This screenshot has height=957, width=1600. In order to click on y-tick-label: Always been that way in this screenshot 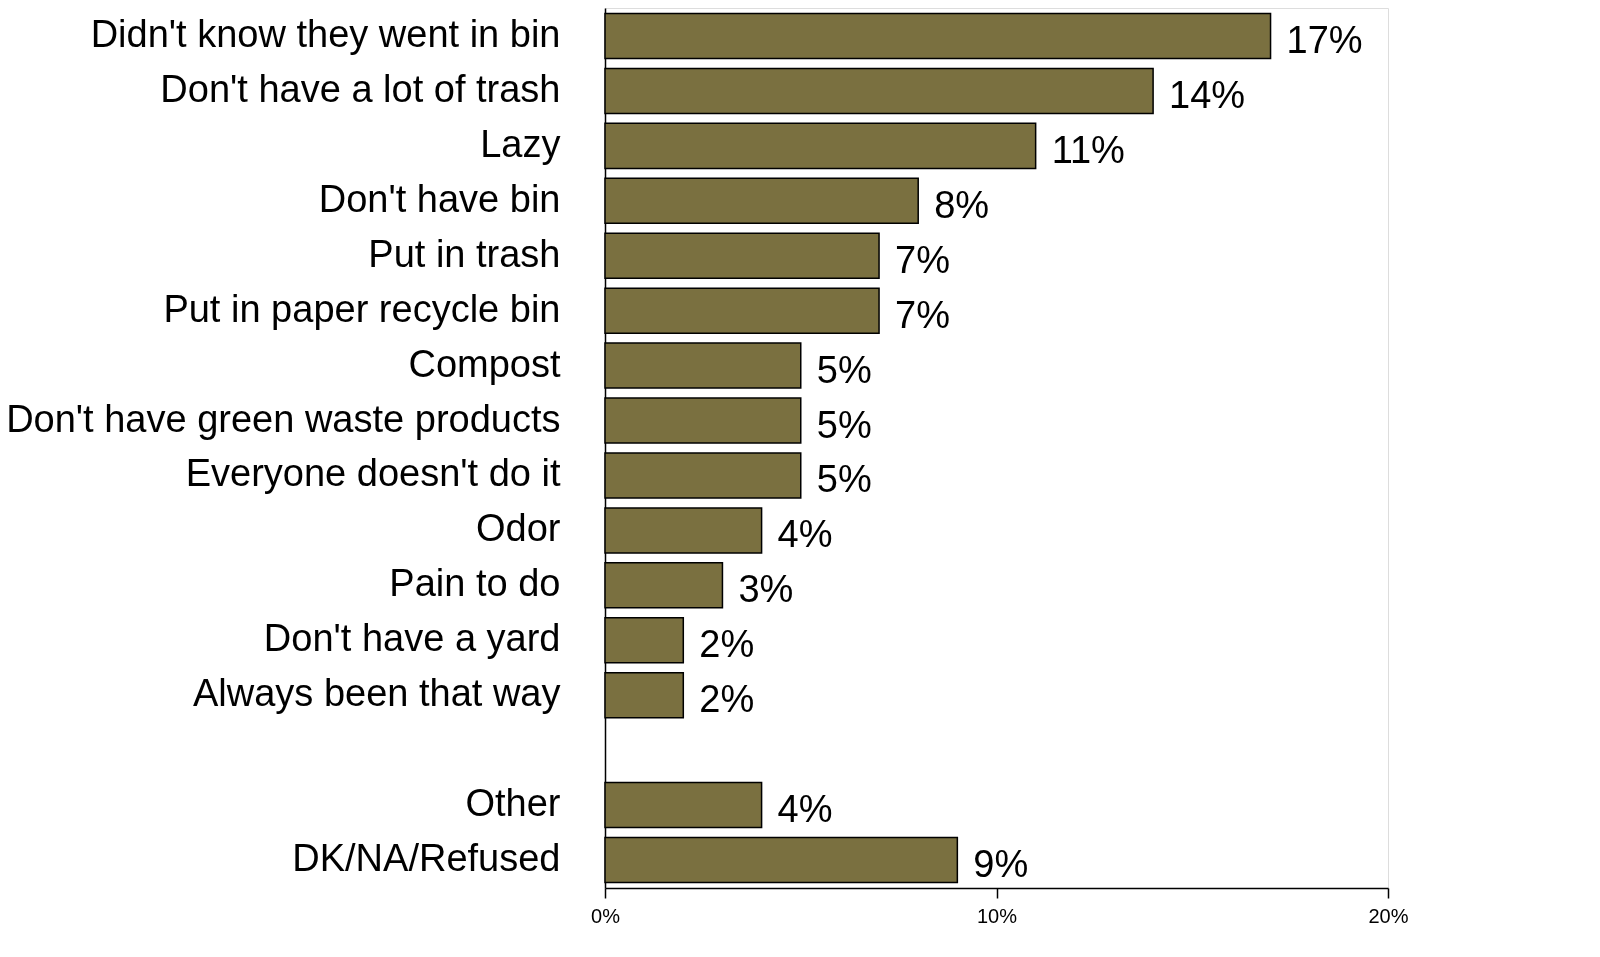, I will do `click(376, 693)`.